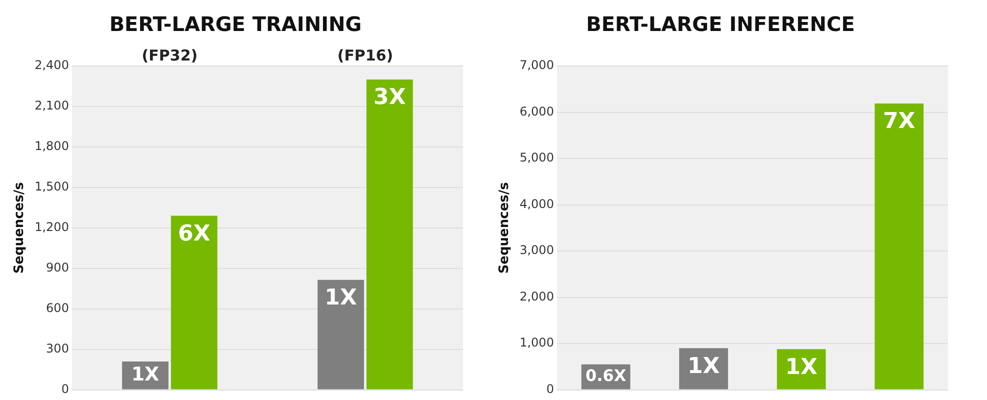 The width and height of the screenshot is (987, 400). I want to click on y-tick-label: 1,800, so click(51, 146).